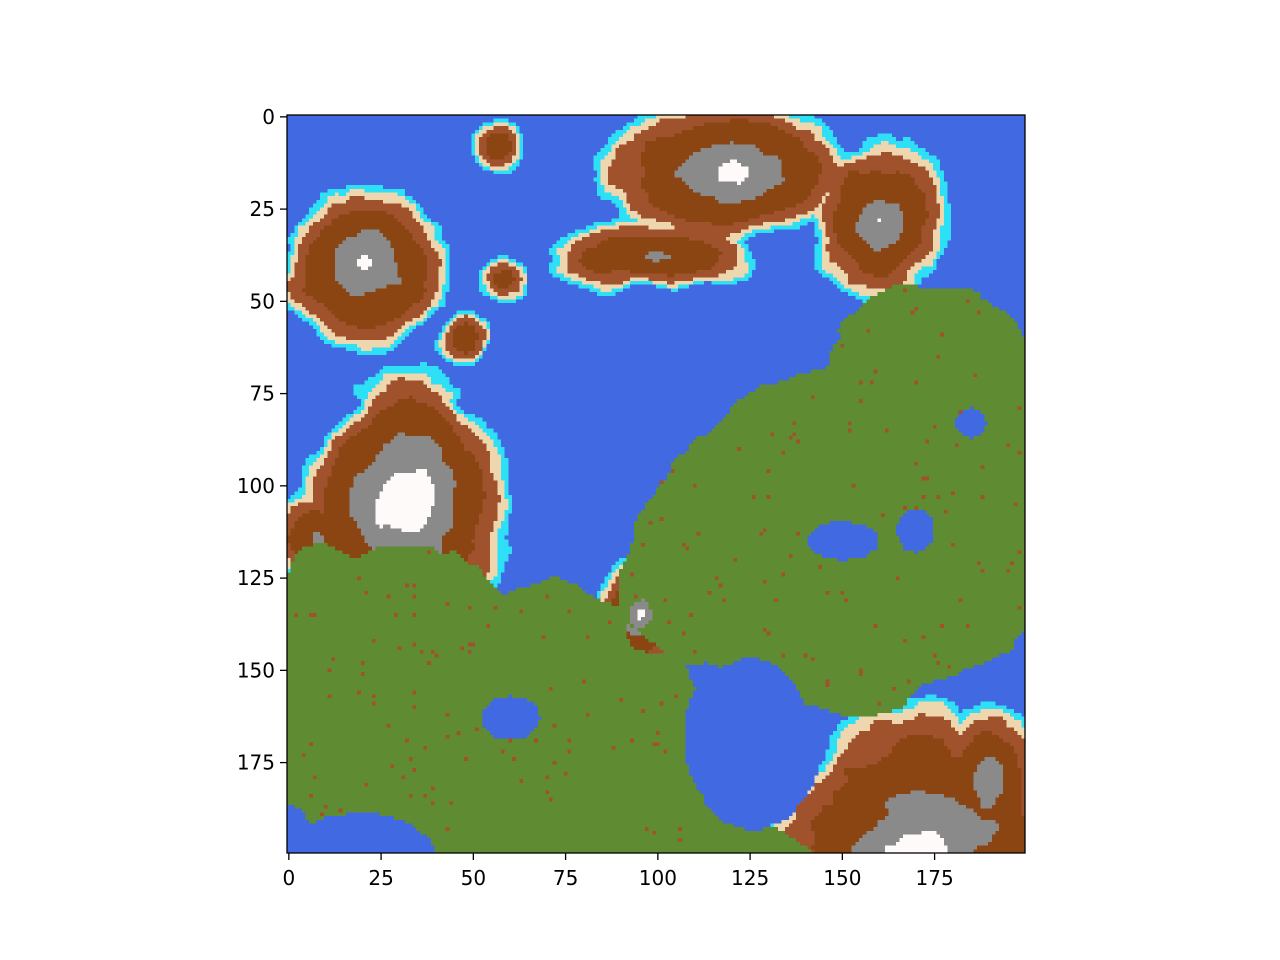  Describe the element at coordinates (262, 394) in the screenshot. I see `y-tick-label: 75` at that location.